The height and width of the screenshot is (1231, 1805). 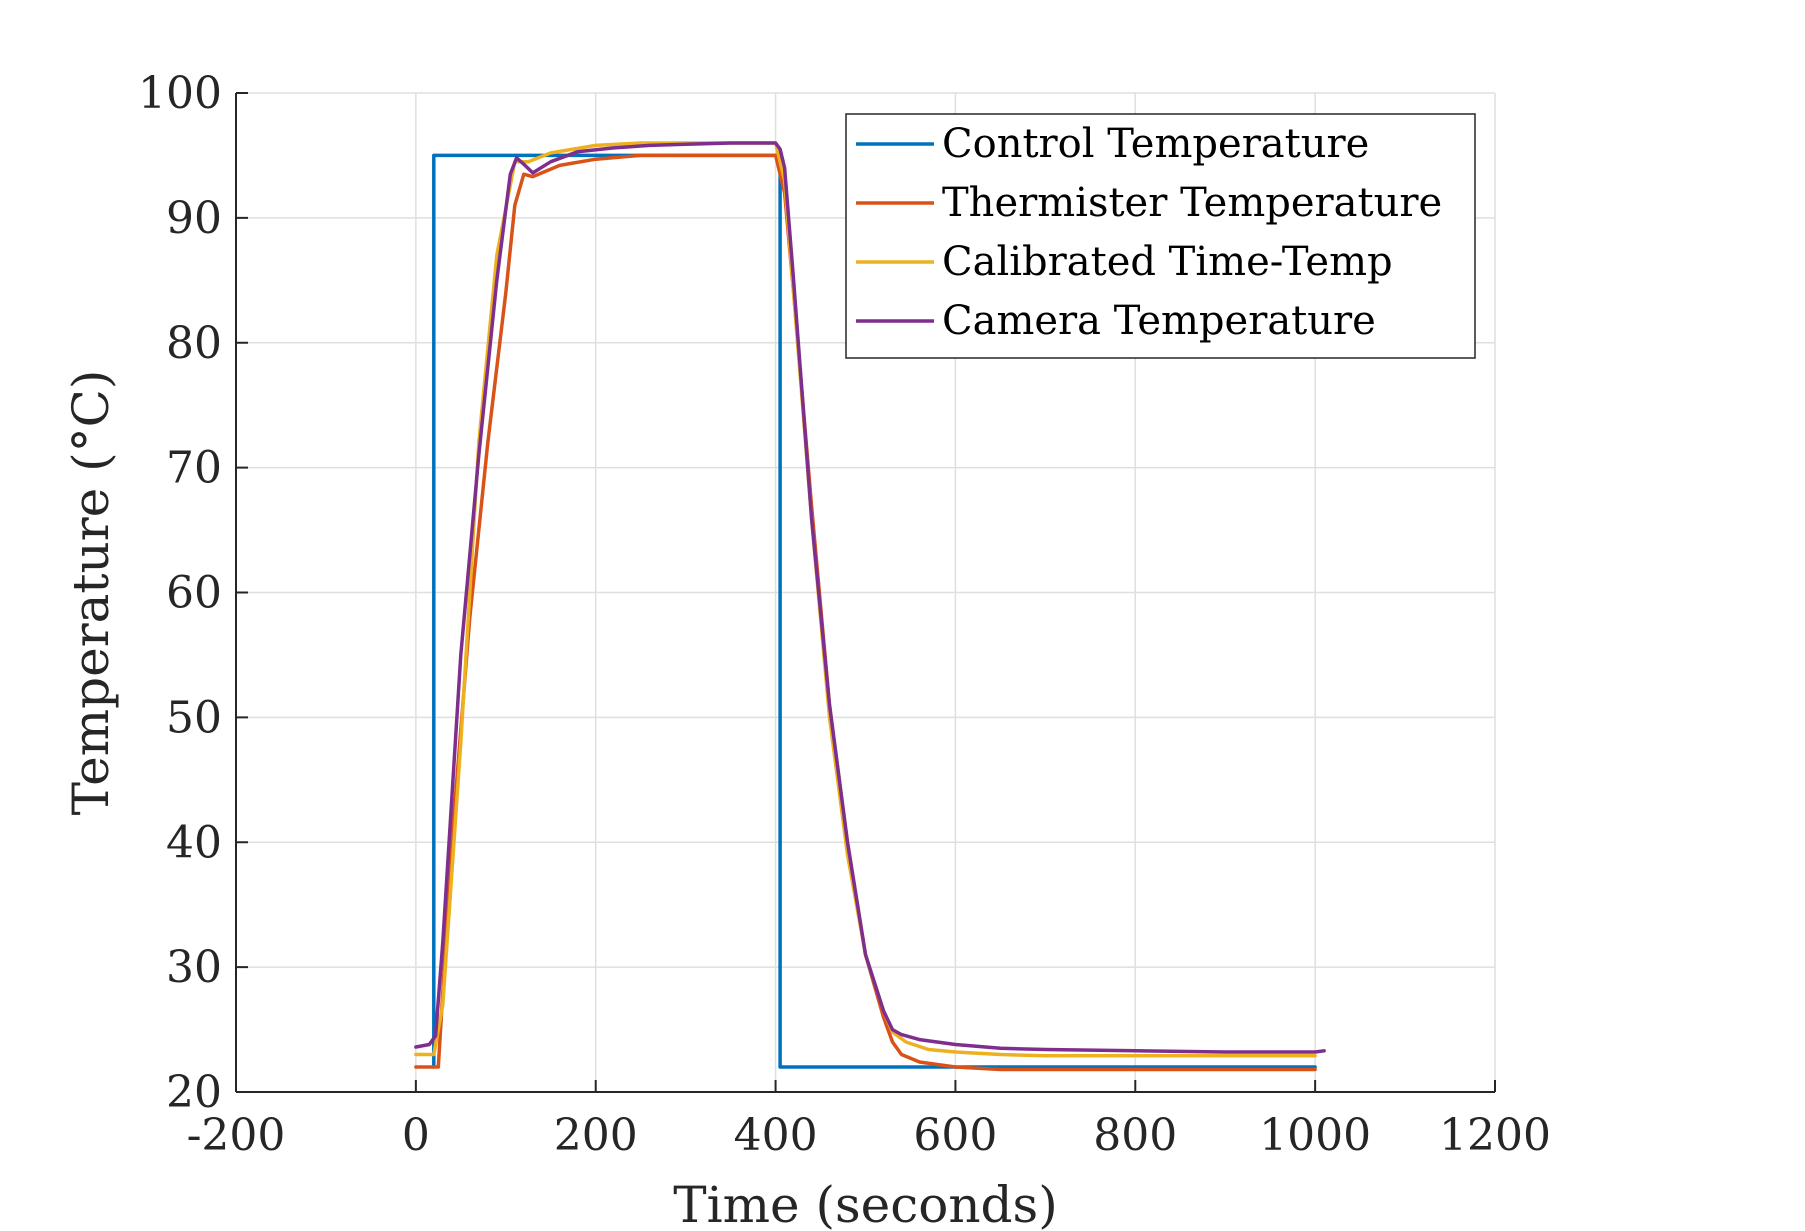 What do you see at coordinates (194, 842) in the screenshot?
I see `y-tick-label: 40` at bounding box center [194, 842].